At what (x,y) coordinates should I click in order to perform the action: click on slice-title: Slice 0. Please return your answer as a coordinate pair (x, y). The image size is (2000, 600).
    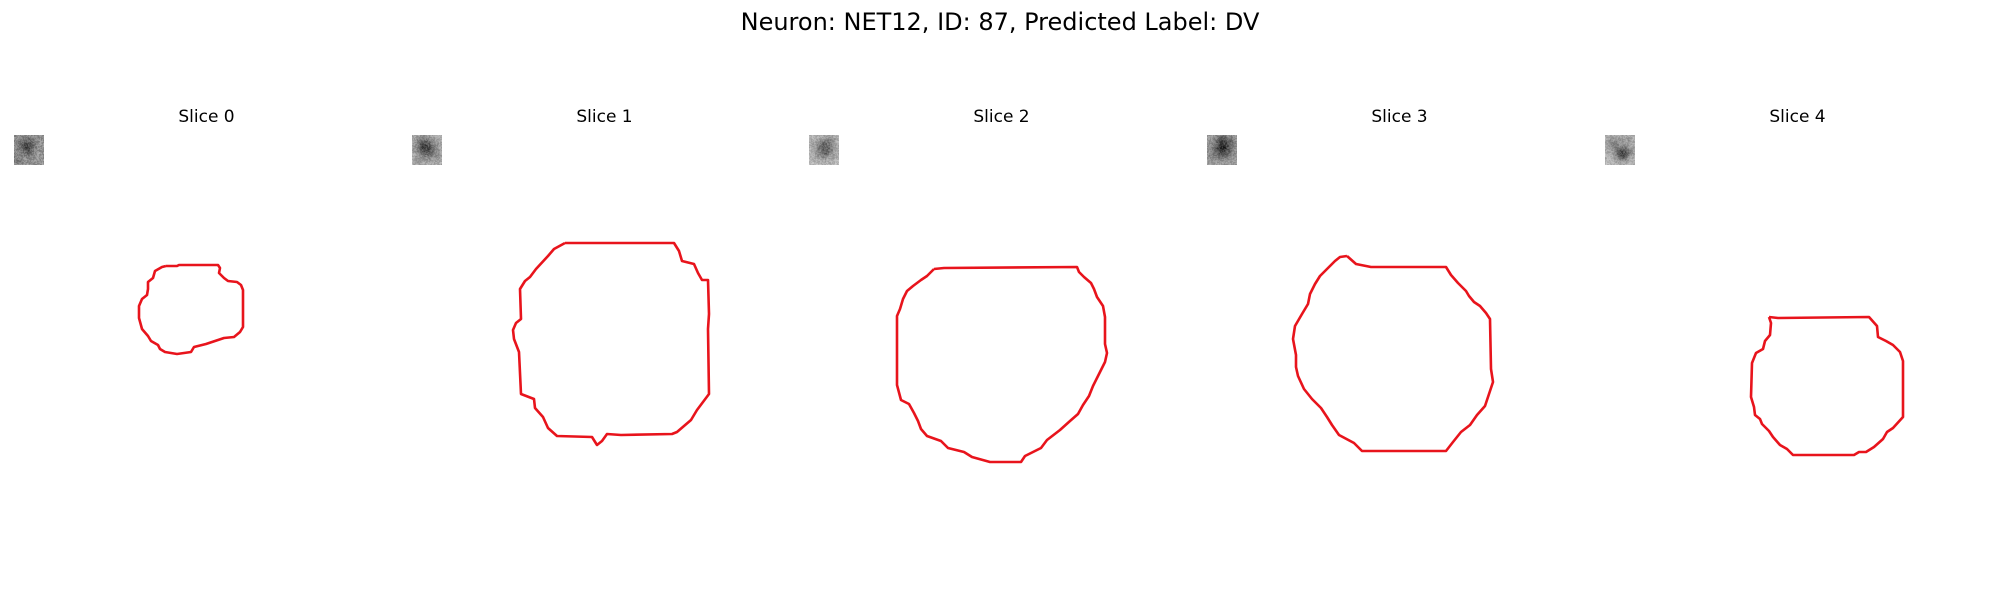
    Looking at the image, I should click on (206, 117).